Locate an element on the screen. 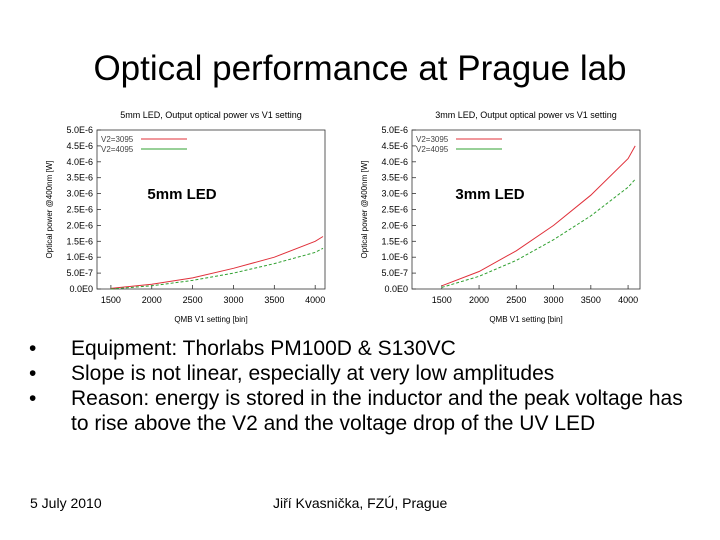 The image size is (720, 540). bullet: Equipment: Thorlabs PM100D & S130VC is located at coordinates (356, 348).